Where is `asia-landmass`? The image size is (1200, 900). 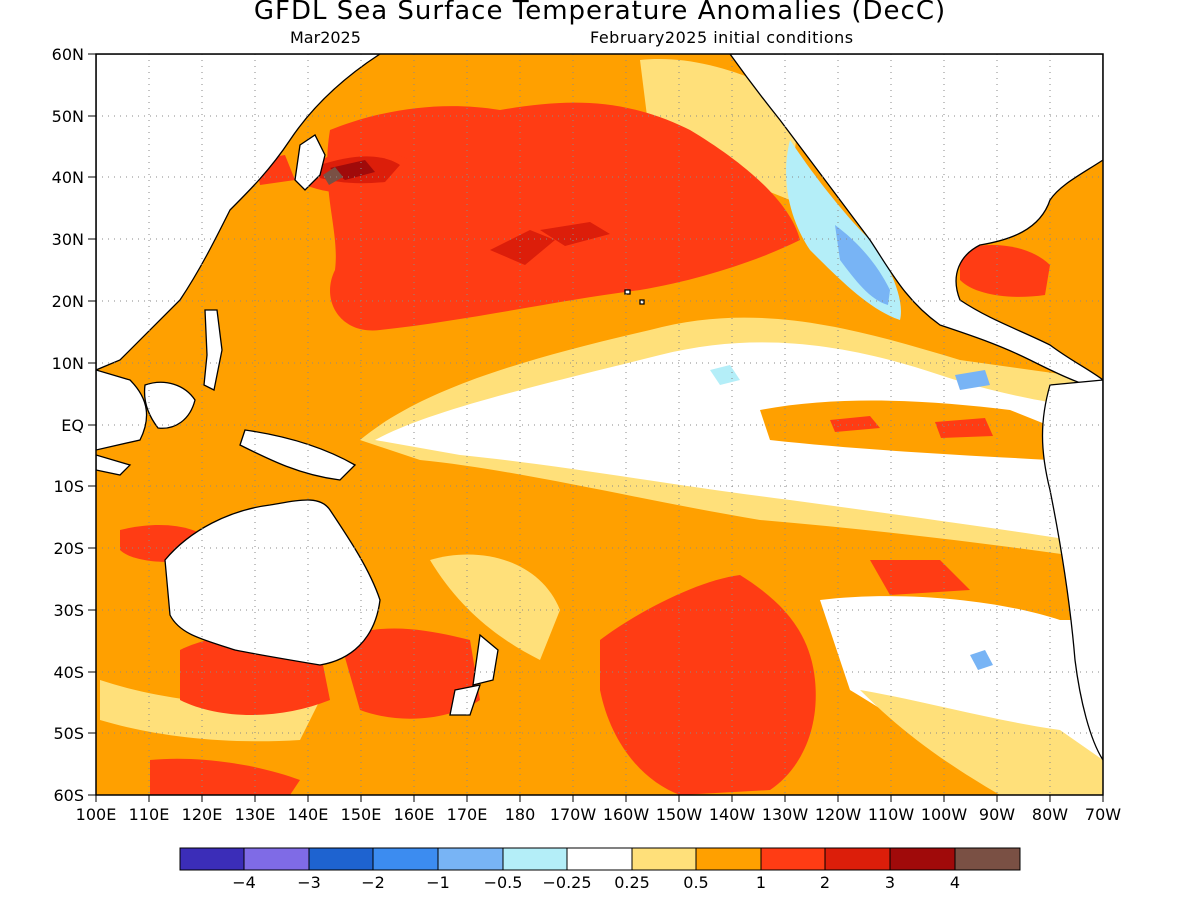 asia-landmass is located at coordinates (239, 212).